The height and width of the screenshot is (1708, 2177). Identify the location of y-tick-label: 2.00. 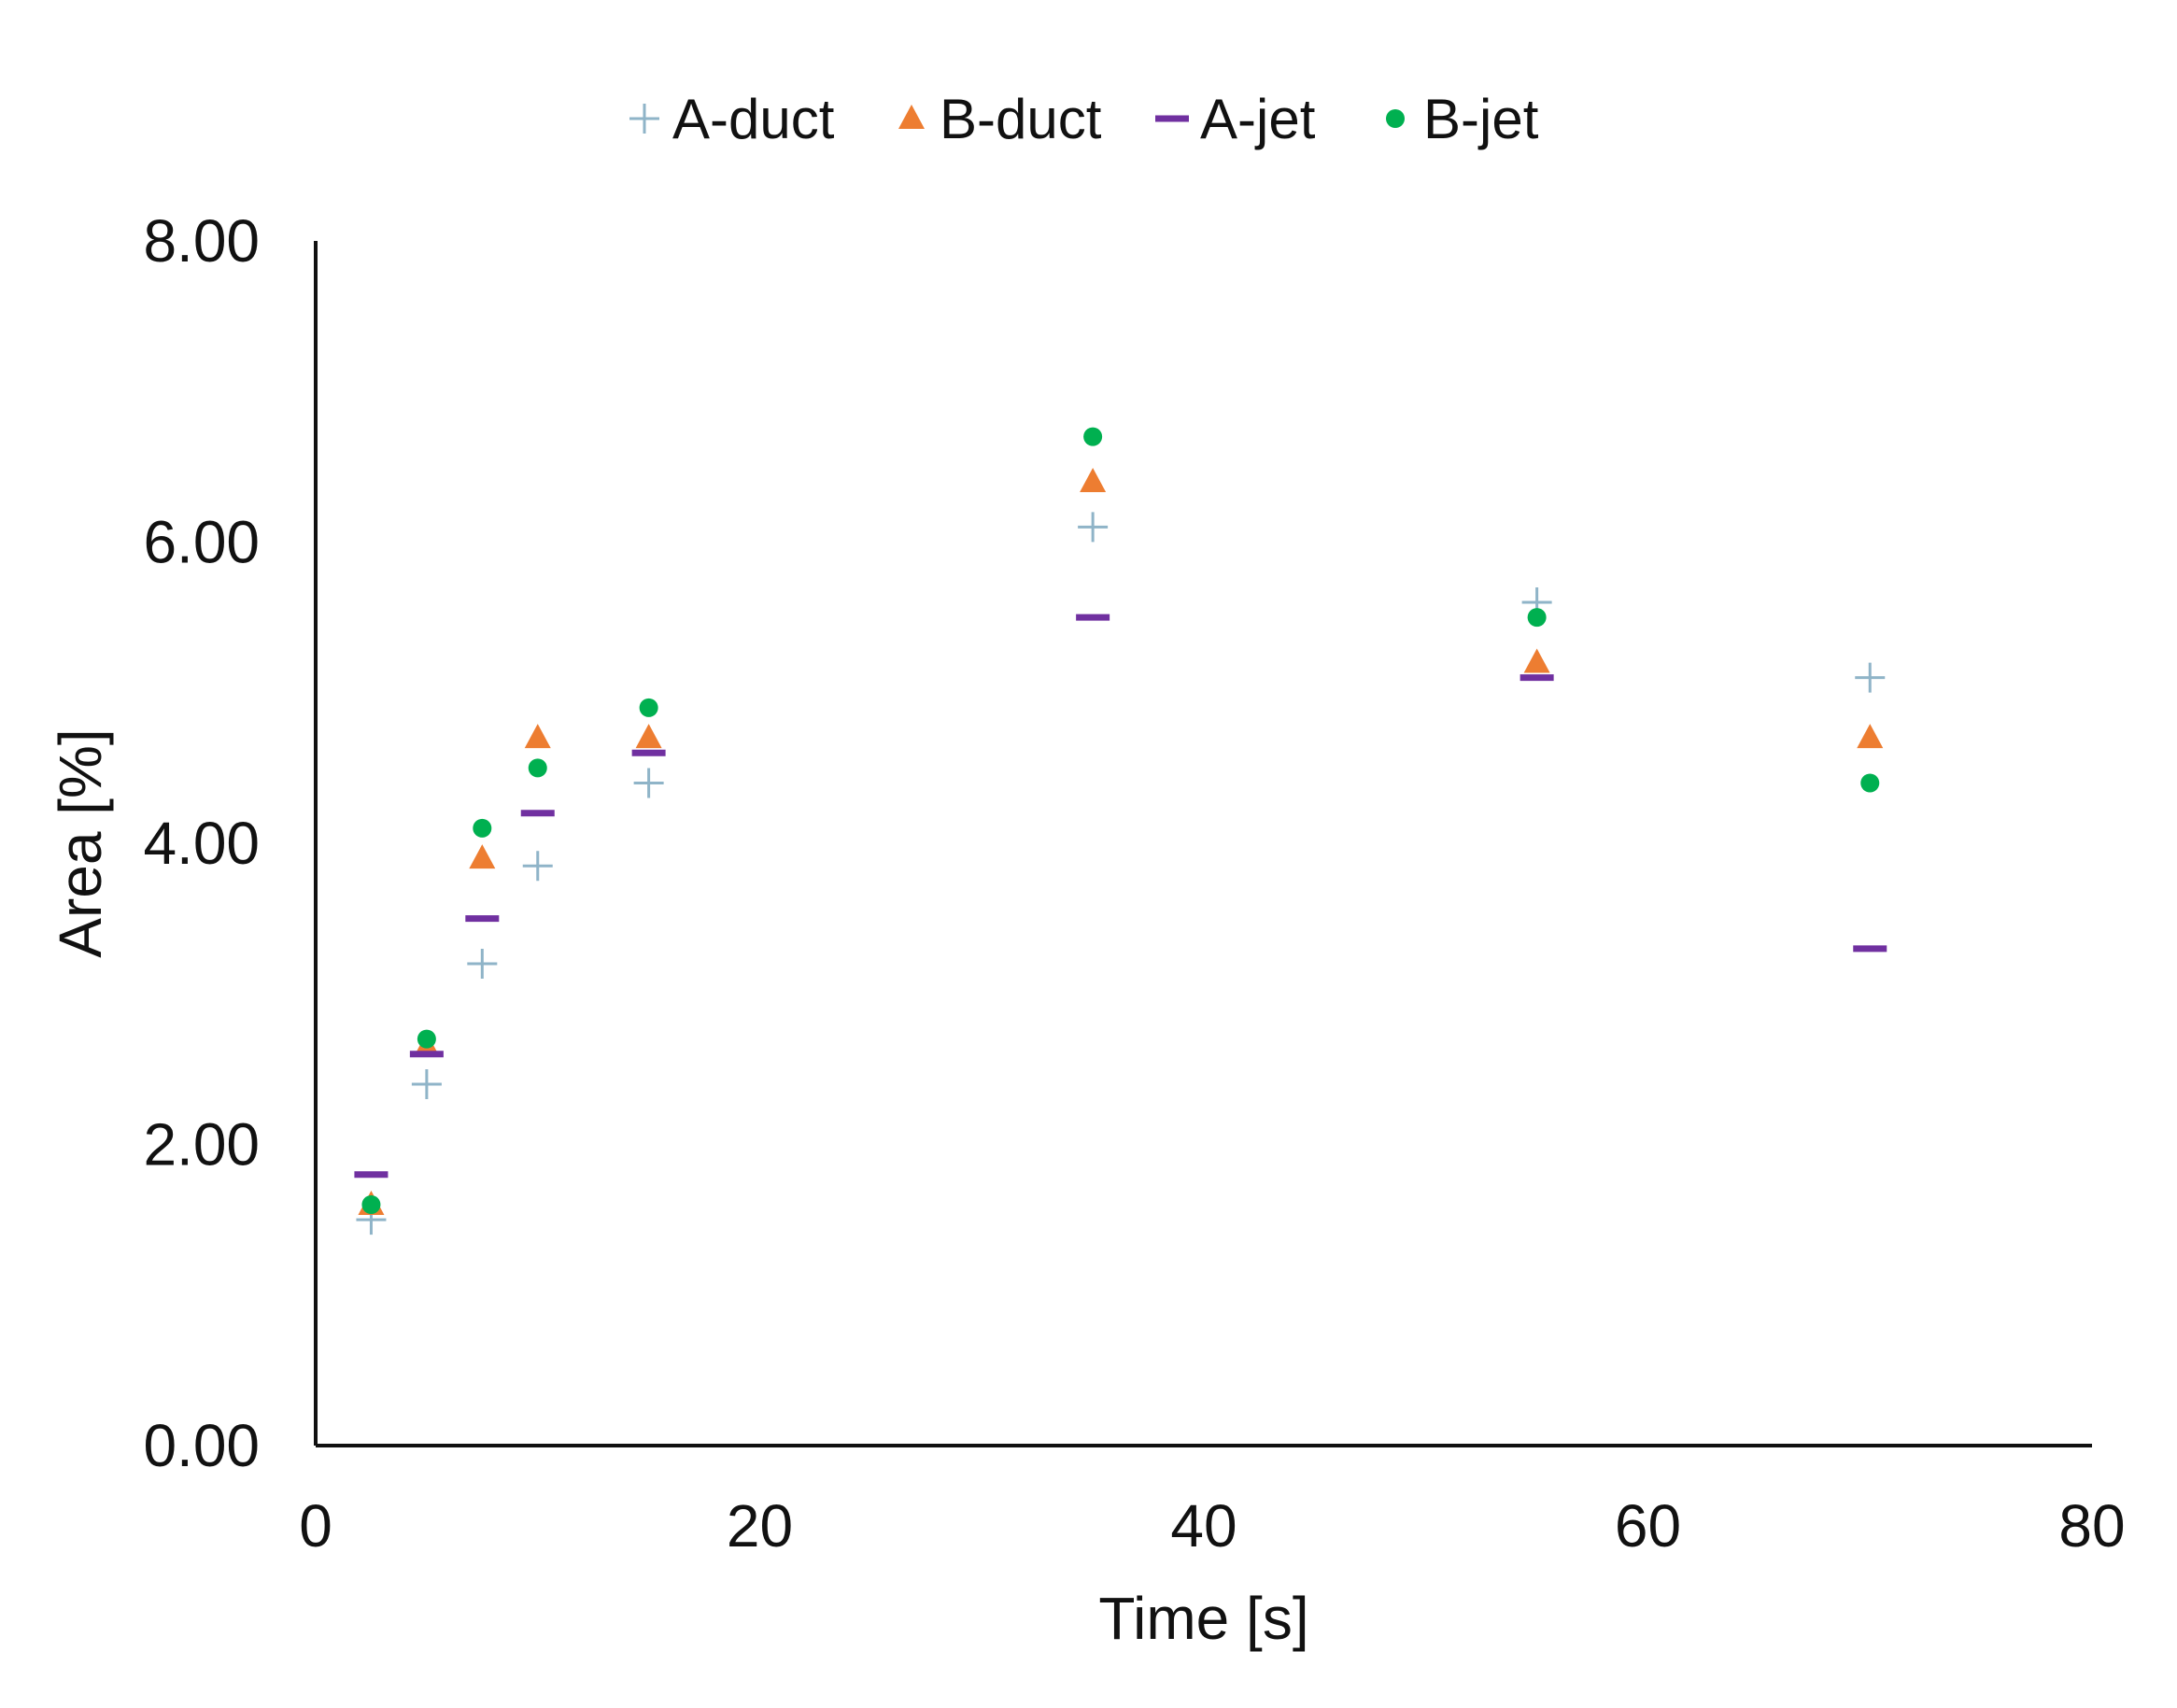
(201, 1145).